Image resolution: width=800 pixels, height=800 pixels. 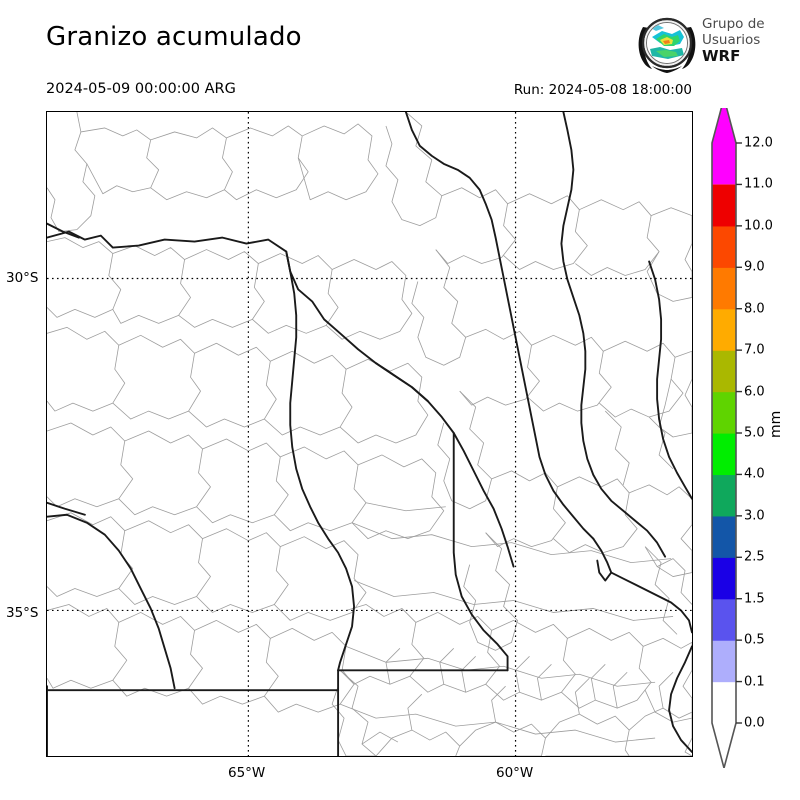 I want to click on logo-line-2: Usuarios, so click(x=731, y=39).